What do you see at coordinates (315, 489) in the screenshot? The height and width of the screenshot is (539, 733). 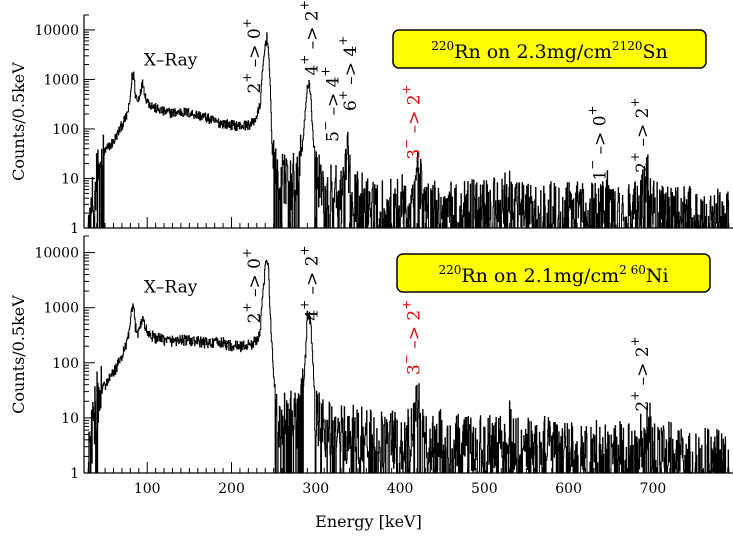 I see `x-tick-label: 300` at bounding box center [315, 489].